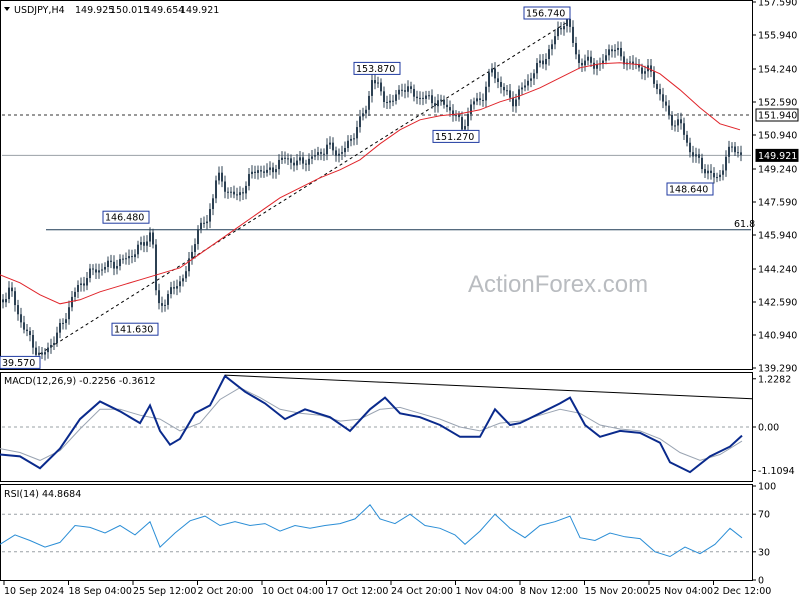 The image size is (800, 600). What do you see at coordinates (777, 70) in the screenshot?
I see `price-y-tick-label-2: 154.240` at bounding box center [777, 70].